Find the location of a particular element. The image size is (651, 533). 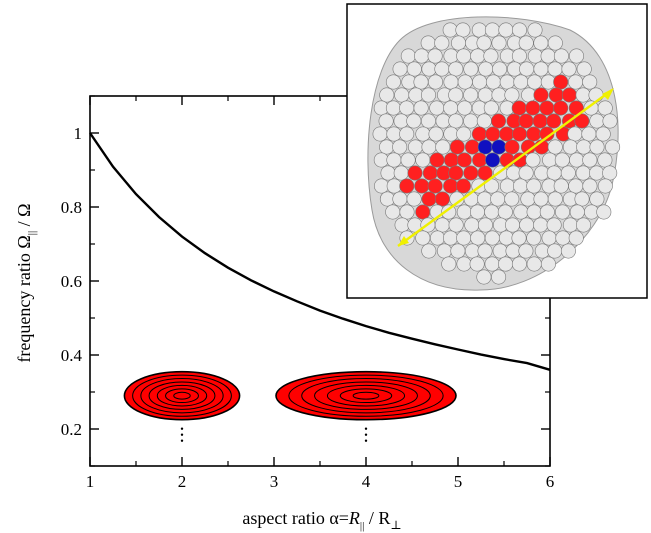

x-tick-label: 4 is located at coordinates (366, 481).